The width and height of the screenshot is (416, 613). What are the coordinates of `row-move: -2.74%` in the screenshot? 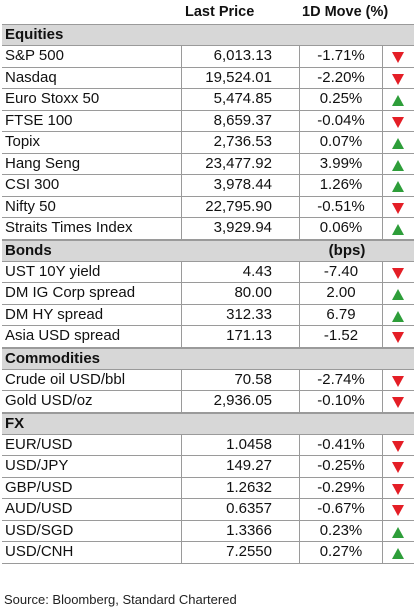 It's located at (341, 379).